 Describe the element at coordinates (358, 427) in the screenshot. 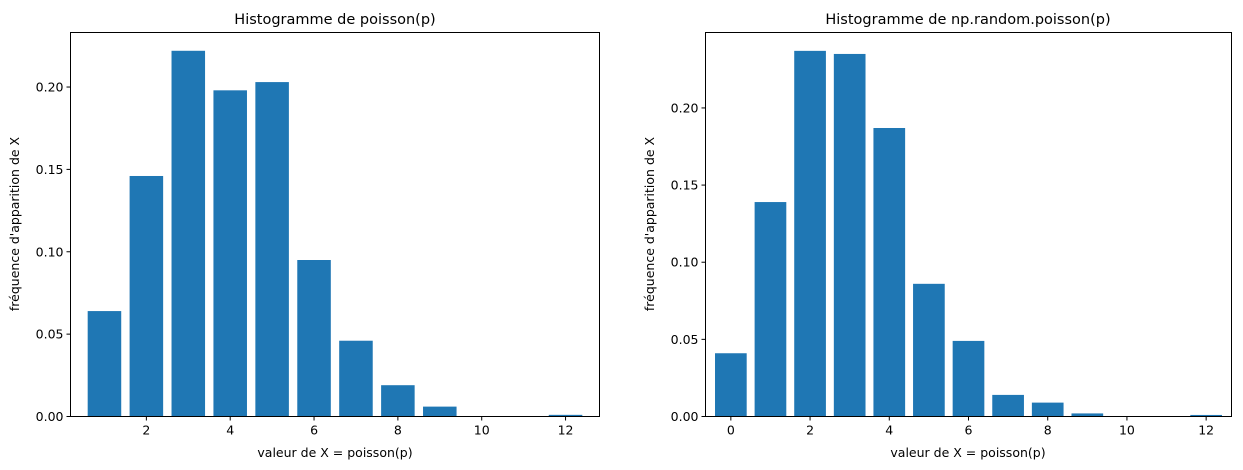

I see `x-ticks: 2 4 6 8 10 12` at that location.